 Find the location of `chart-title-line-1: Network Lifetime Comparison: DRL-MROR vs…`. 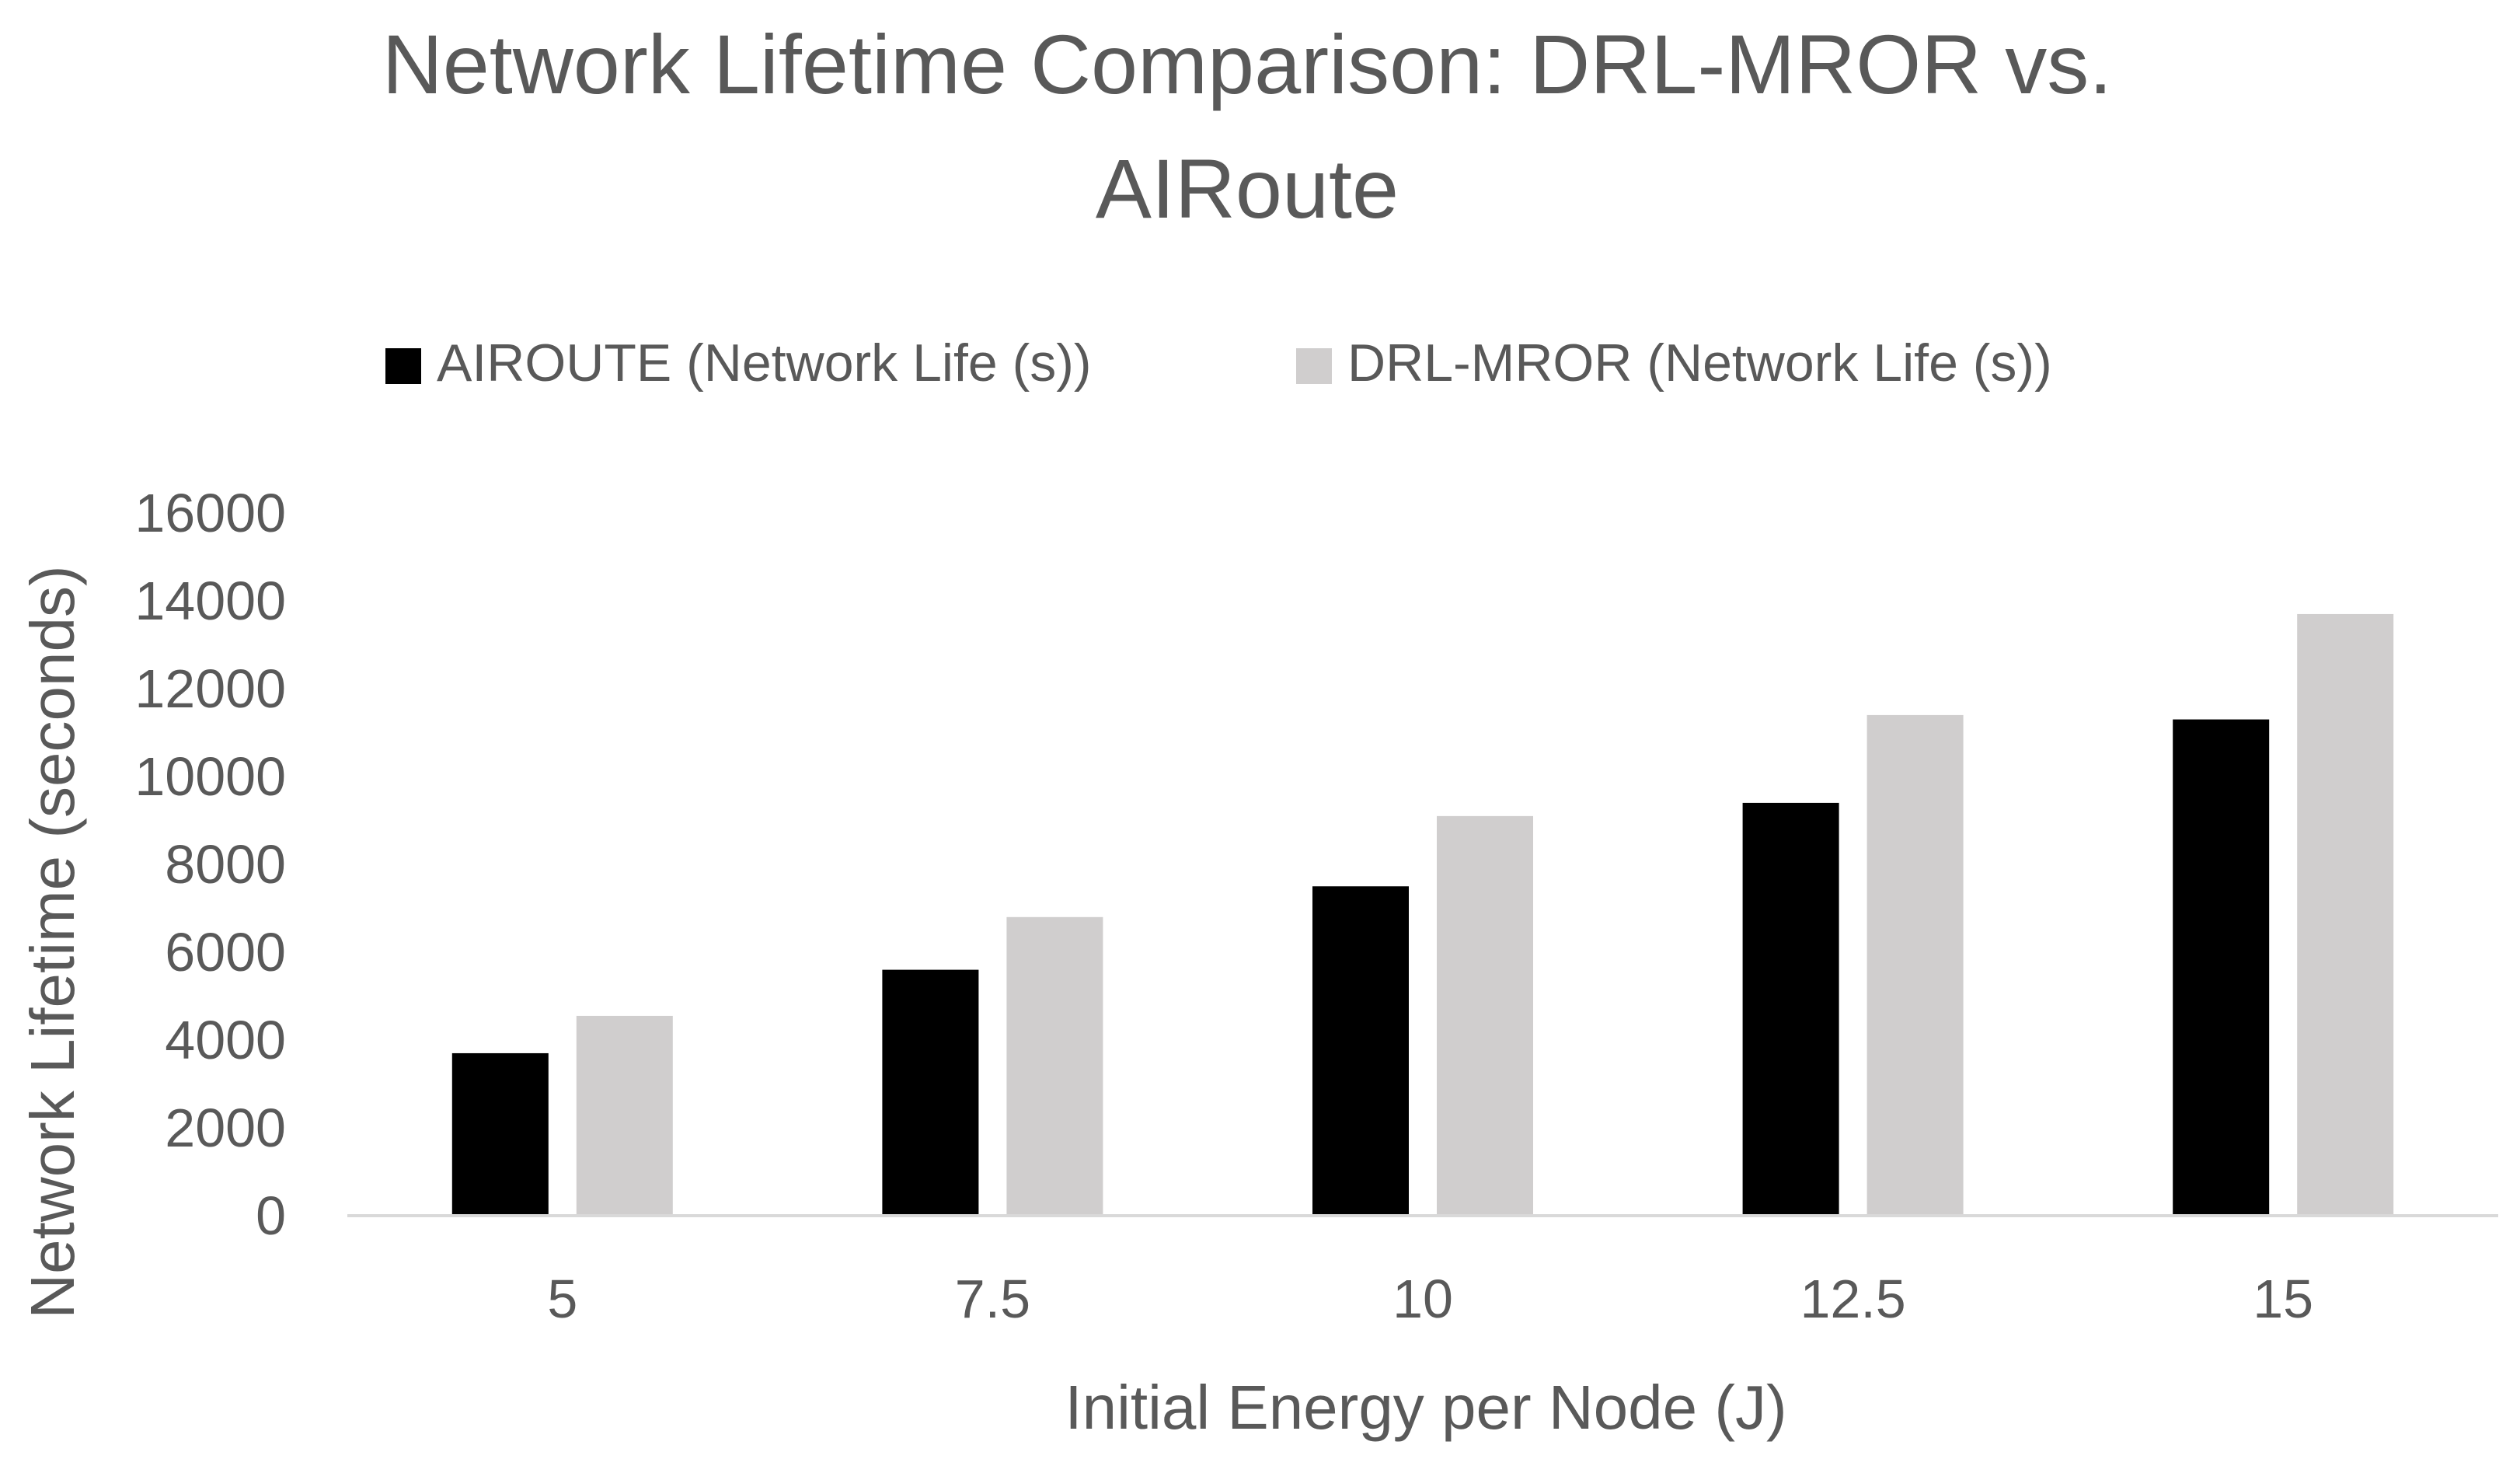

chart-title-line-1: Network Lifetime Comparison: DRL-MROR vs… is located at coordinates (1248, 64).